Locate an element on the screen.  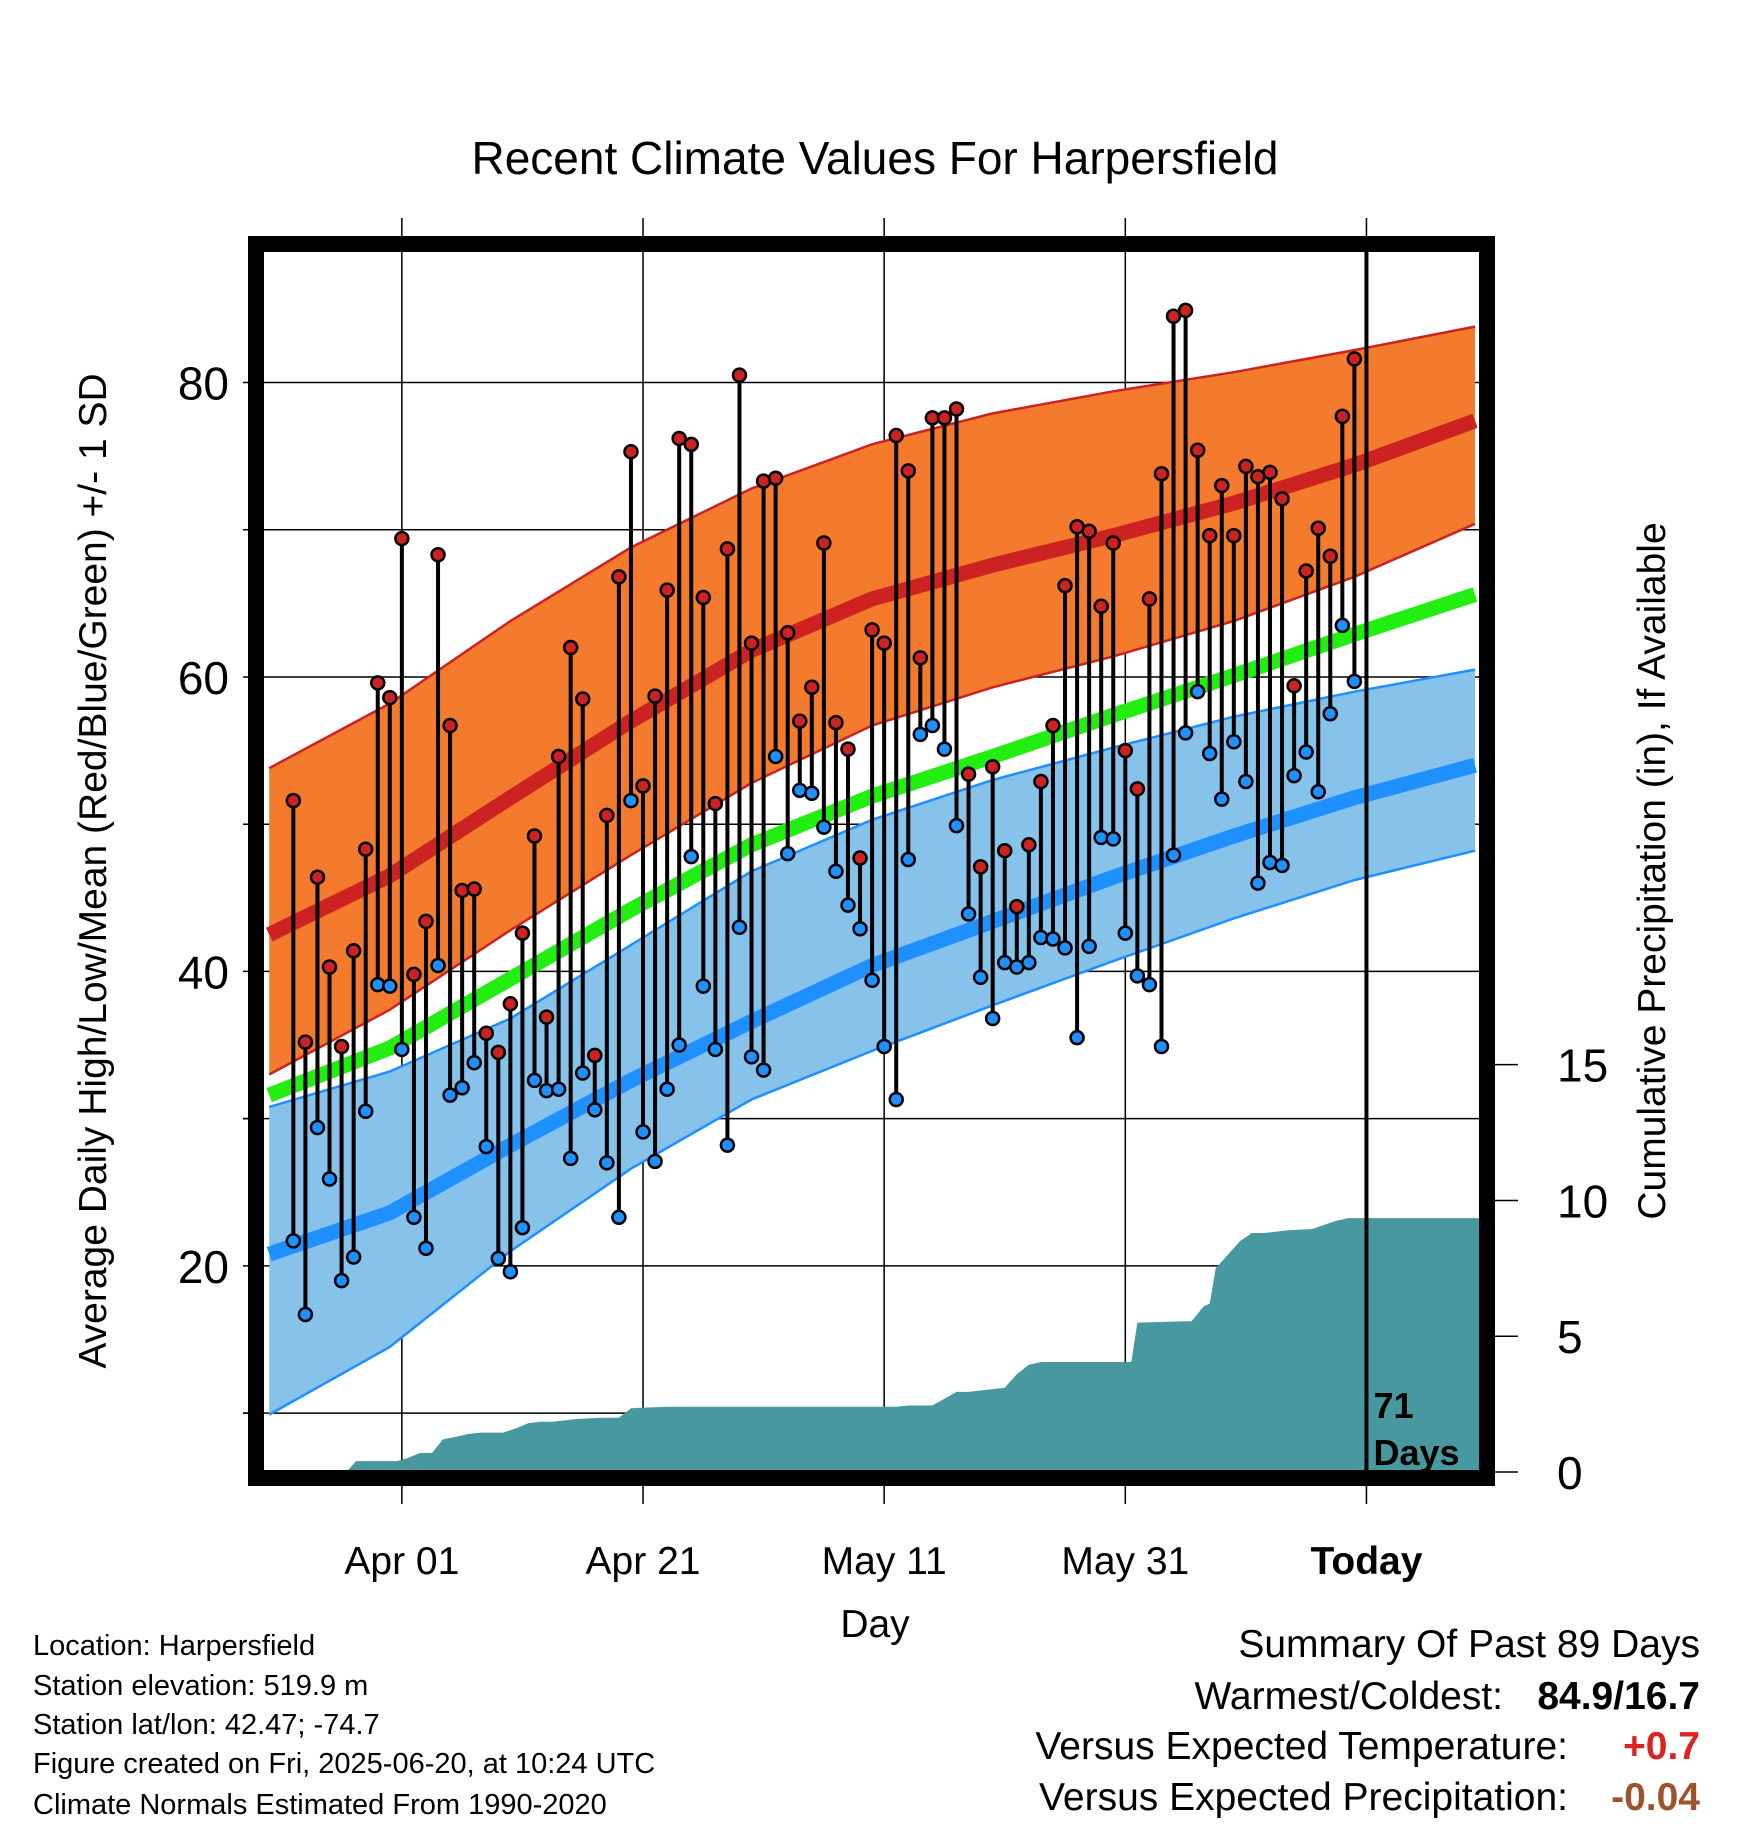
y-tick-label: 80 is located at coordinates (203, 384).